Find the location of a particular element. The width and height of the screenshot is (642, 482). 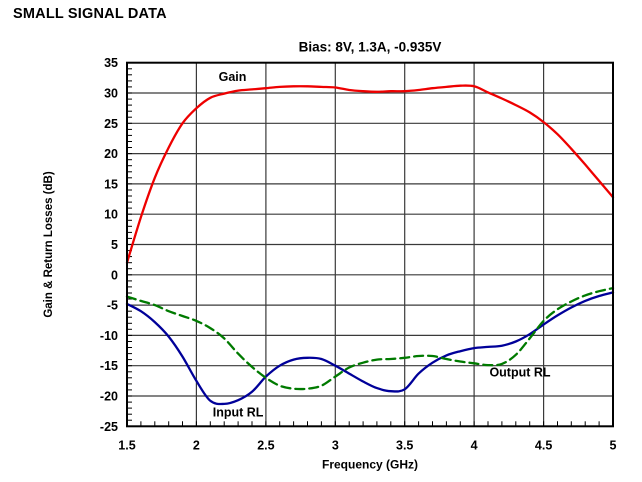

x-tick-label: 1.5 is located at coordinates (126, 445).